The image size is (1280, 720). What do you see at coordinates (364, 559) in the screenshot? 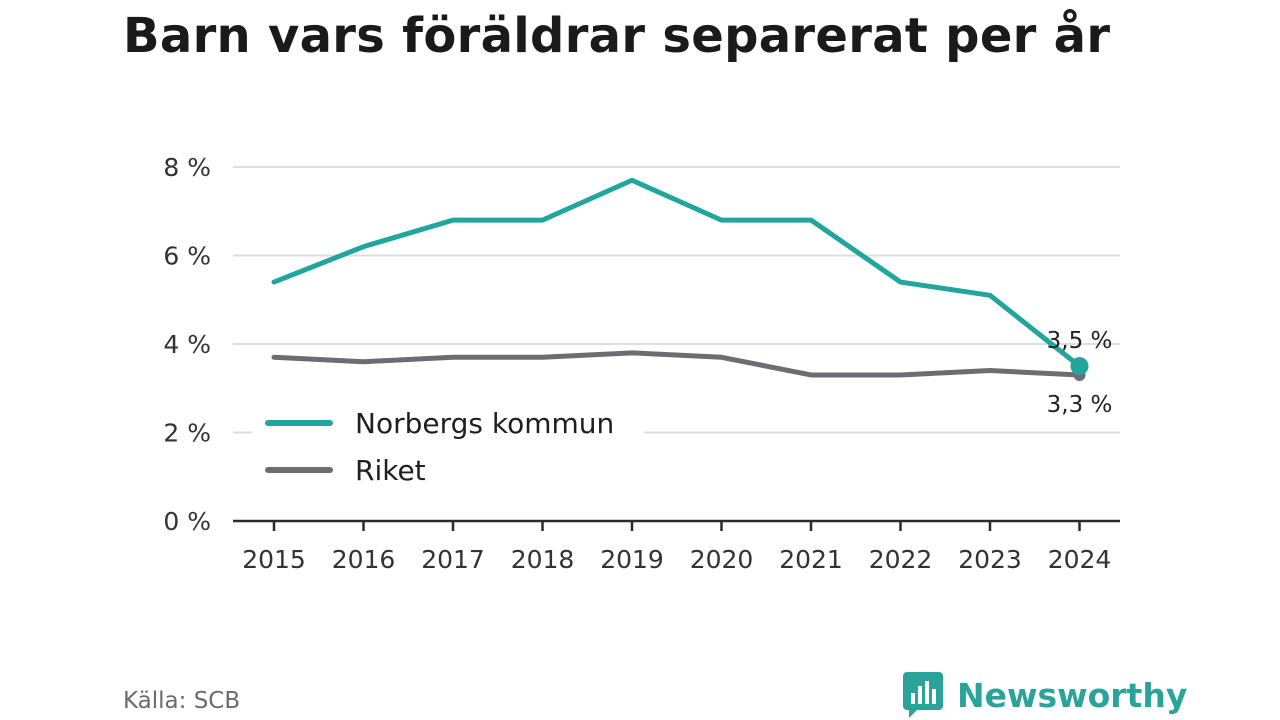
I see `x-tick-label: 2016` at bounding box center [364, 559].